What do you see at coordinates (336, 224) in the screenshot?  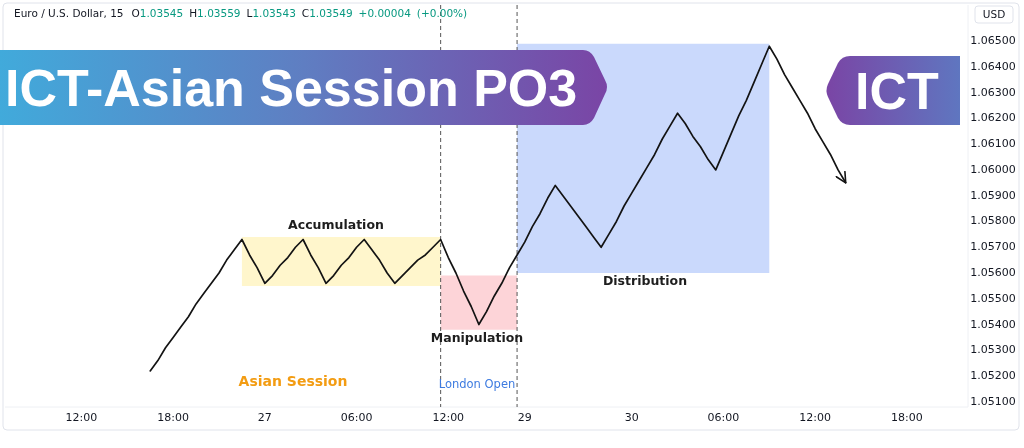 I see `annotation: Accumulation` at bounding box center [336, 224].